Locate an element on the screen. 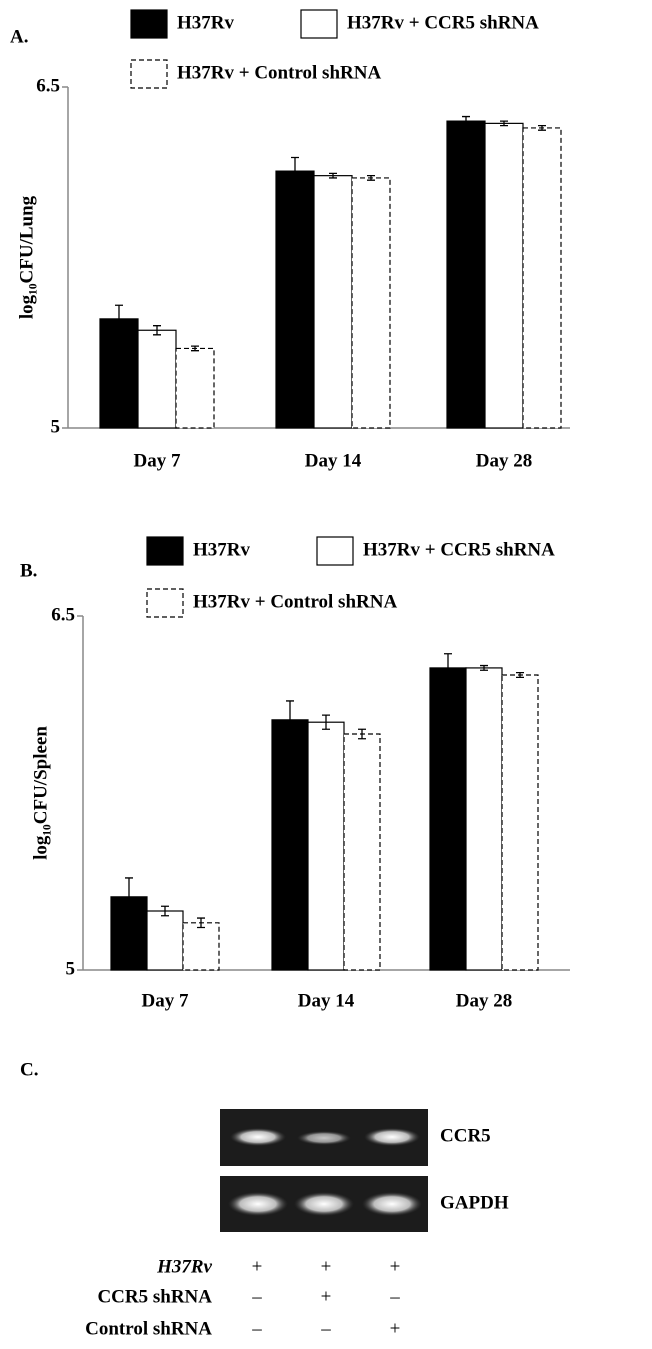 This screenshot has height=1349, width=652. band-label: CCR5 is located at coordinates (465, 1135).